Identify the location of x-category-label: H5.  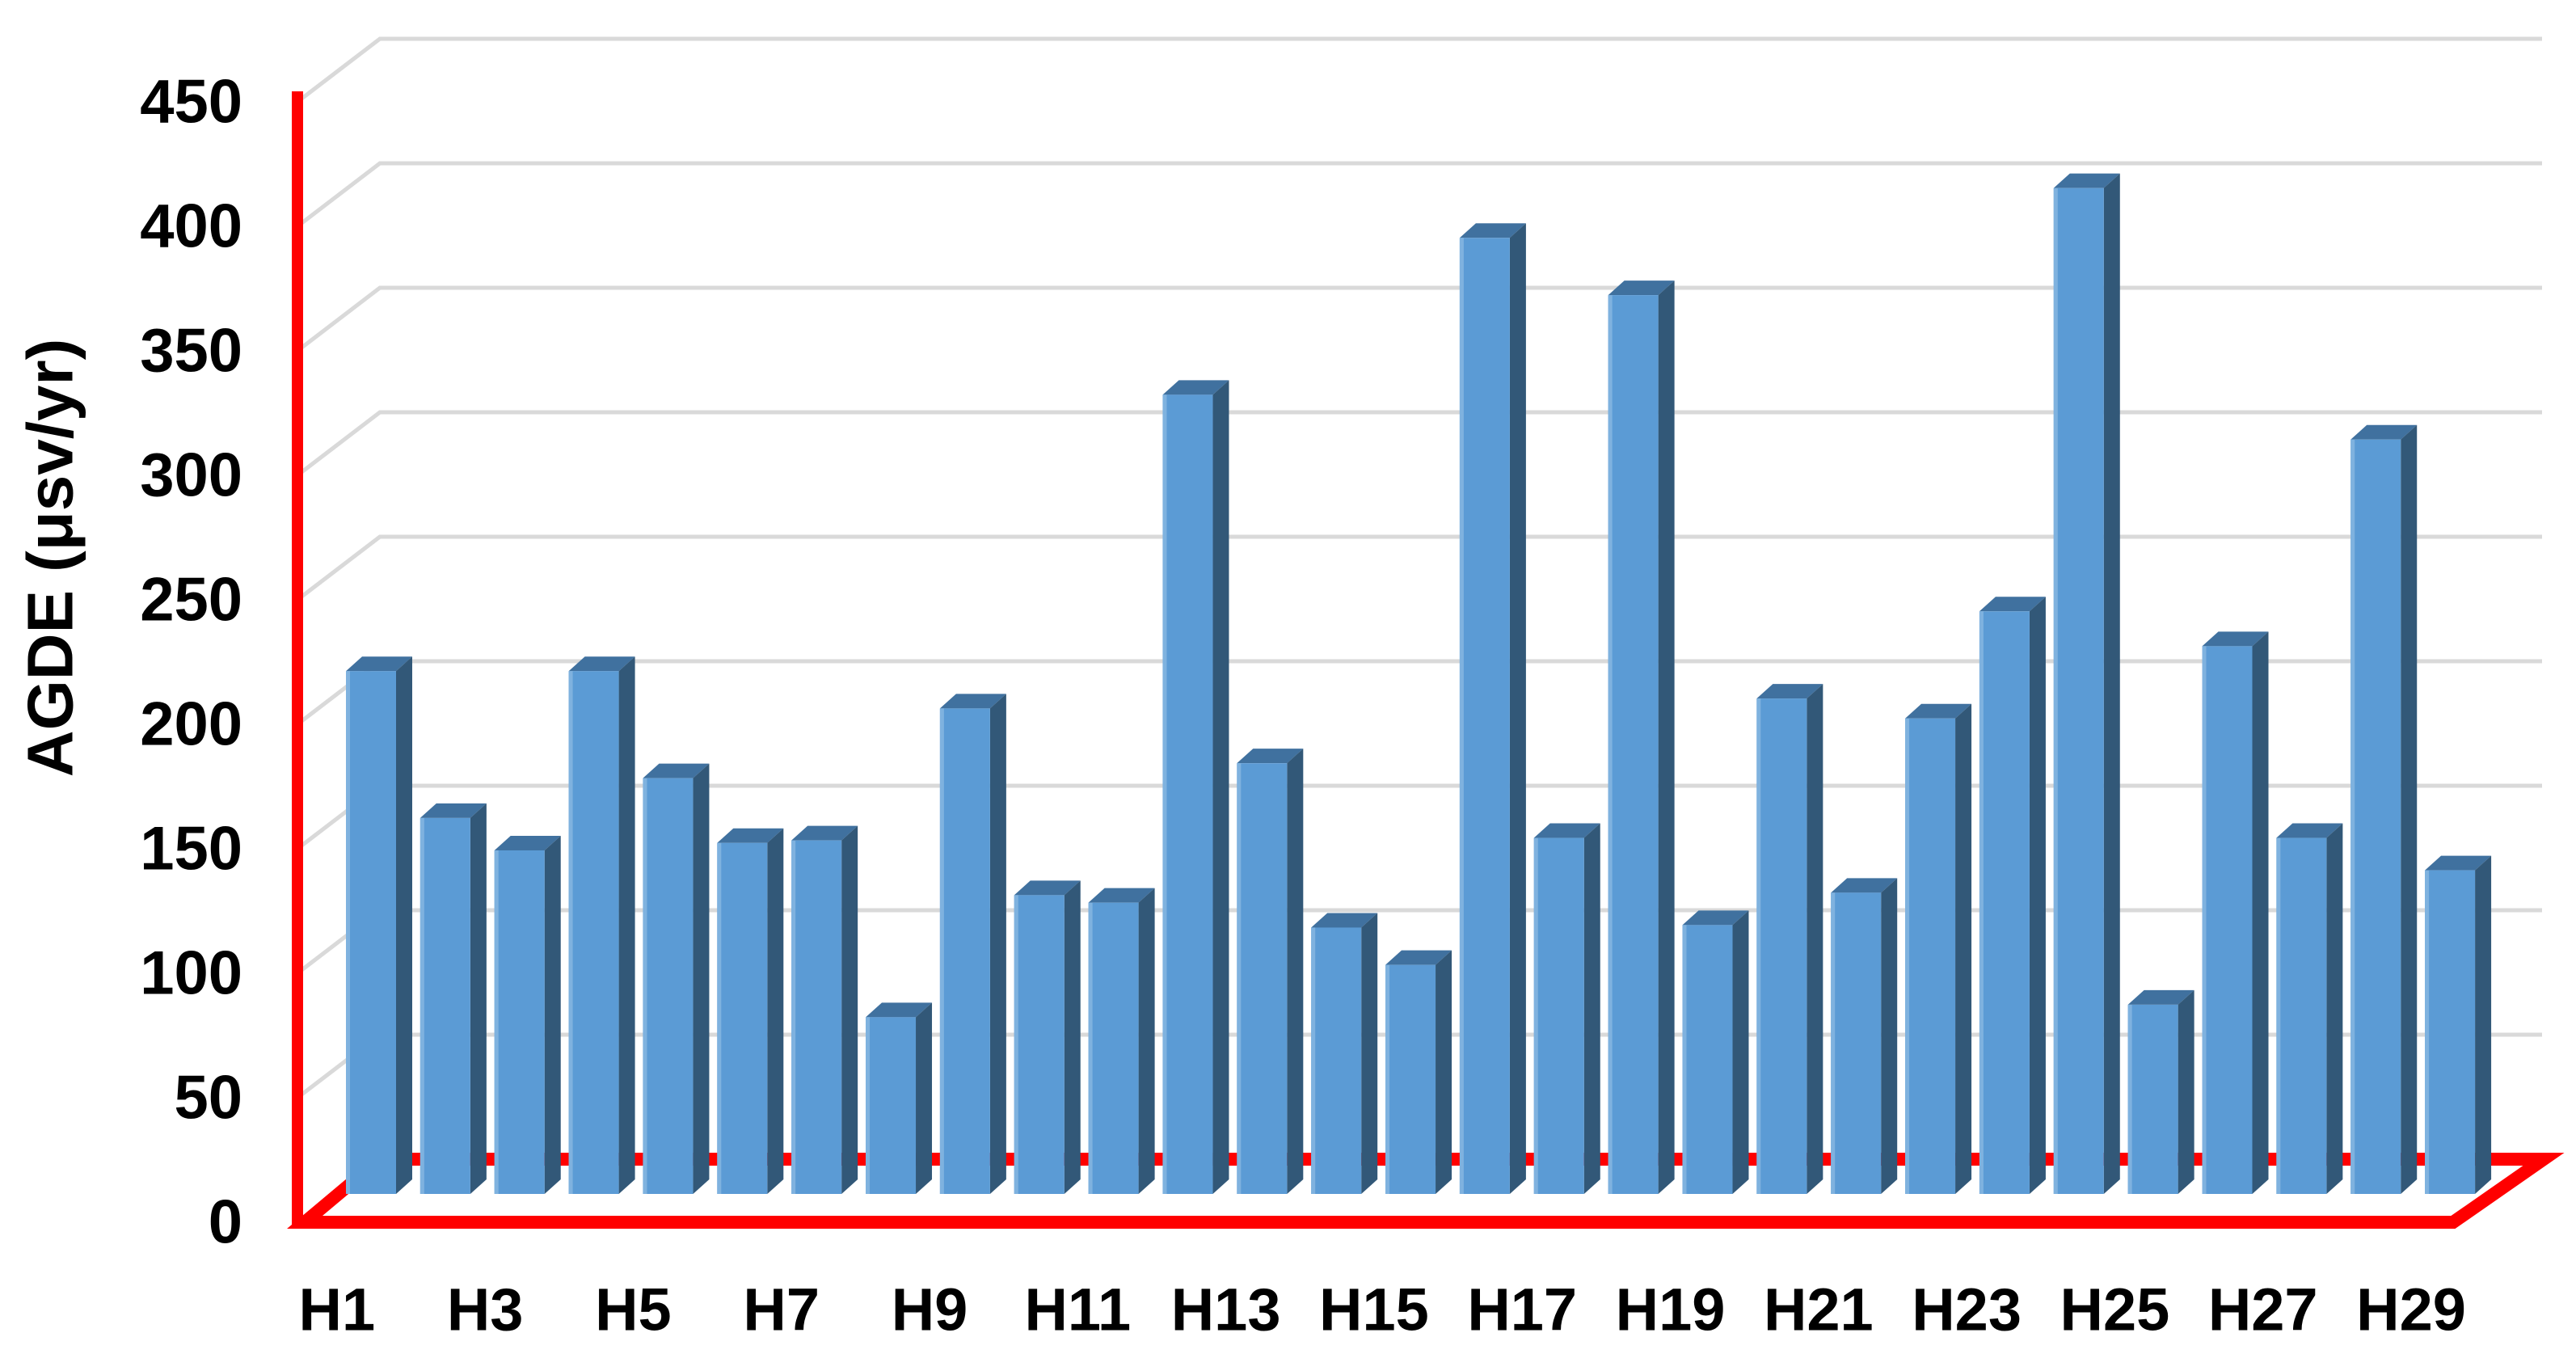
(633, 1309).